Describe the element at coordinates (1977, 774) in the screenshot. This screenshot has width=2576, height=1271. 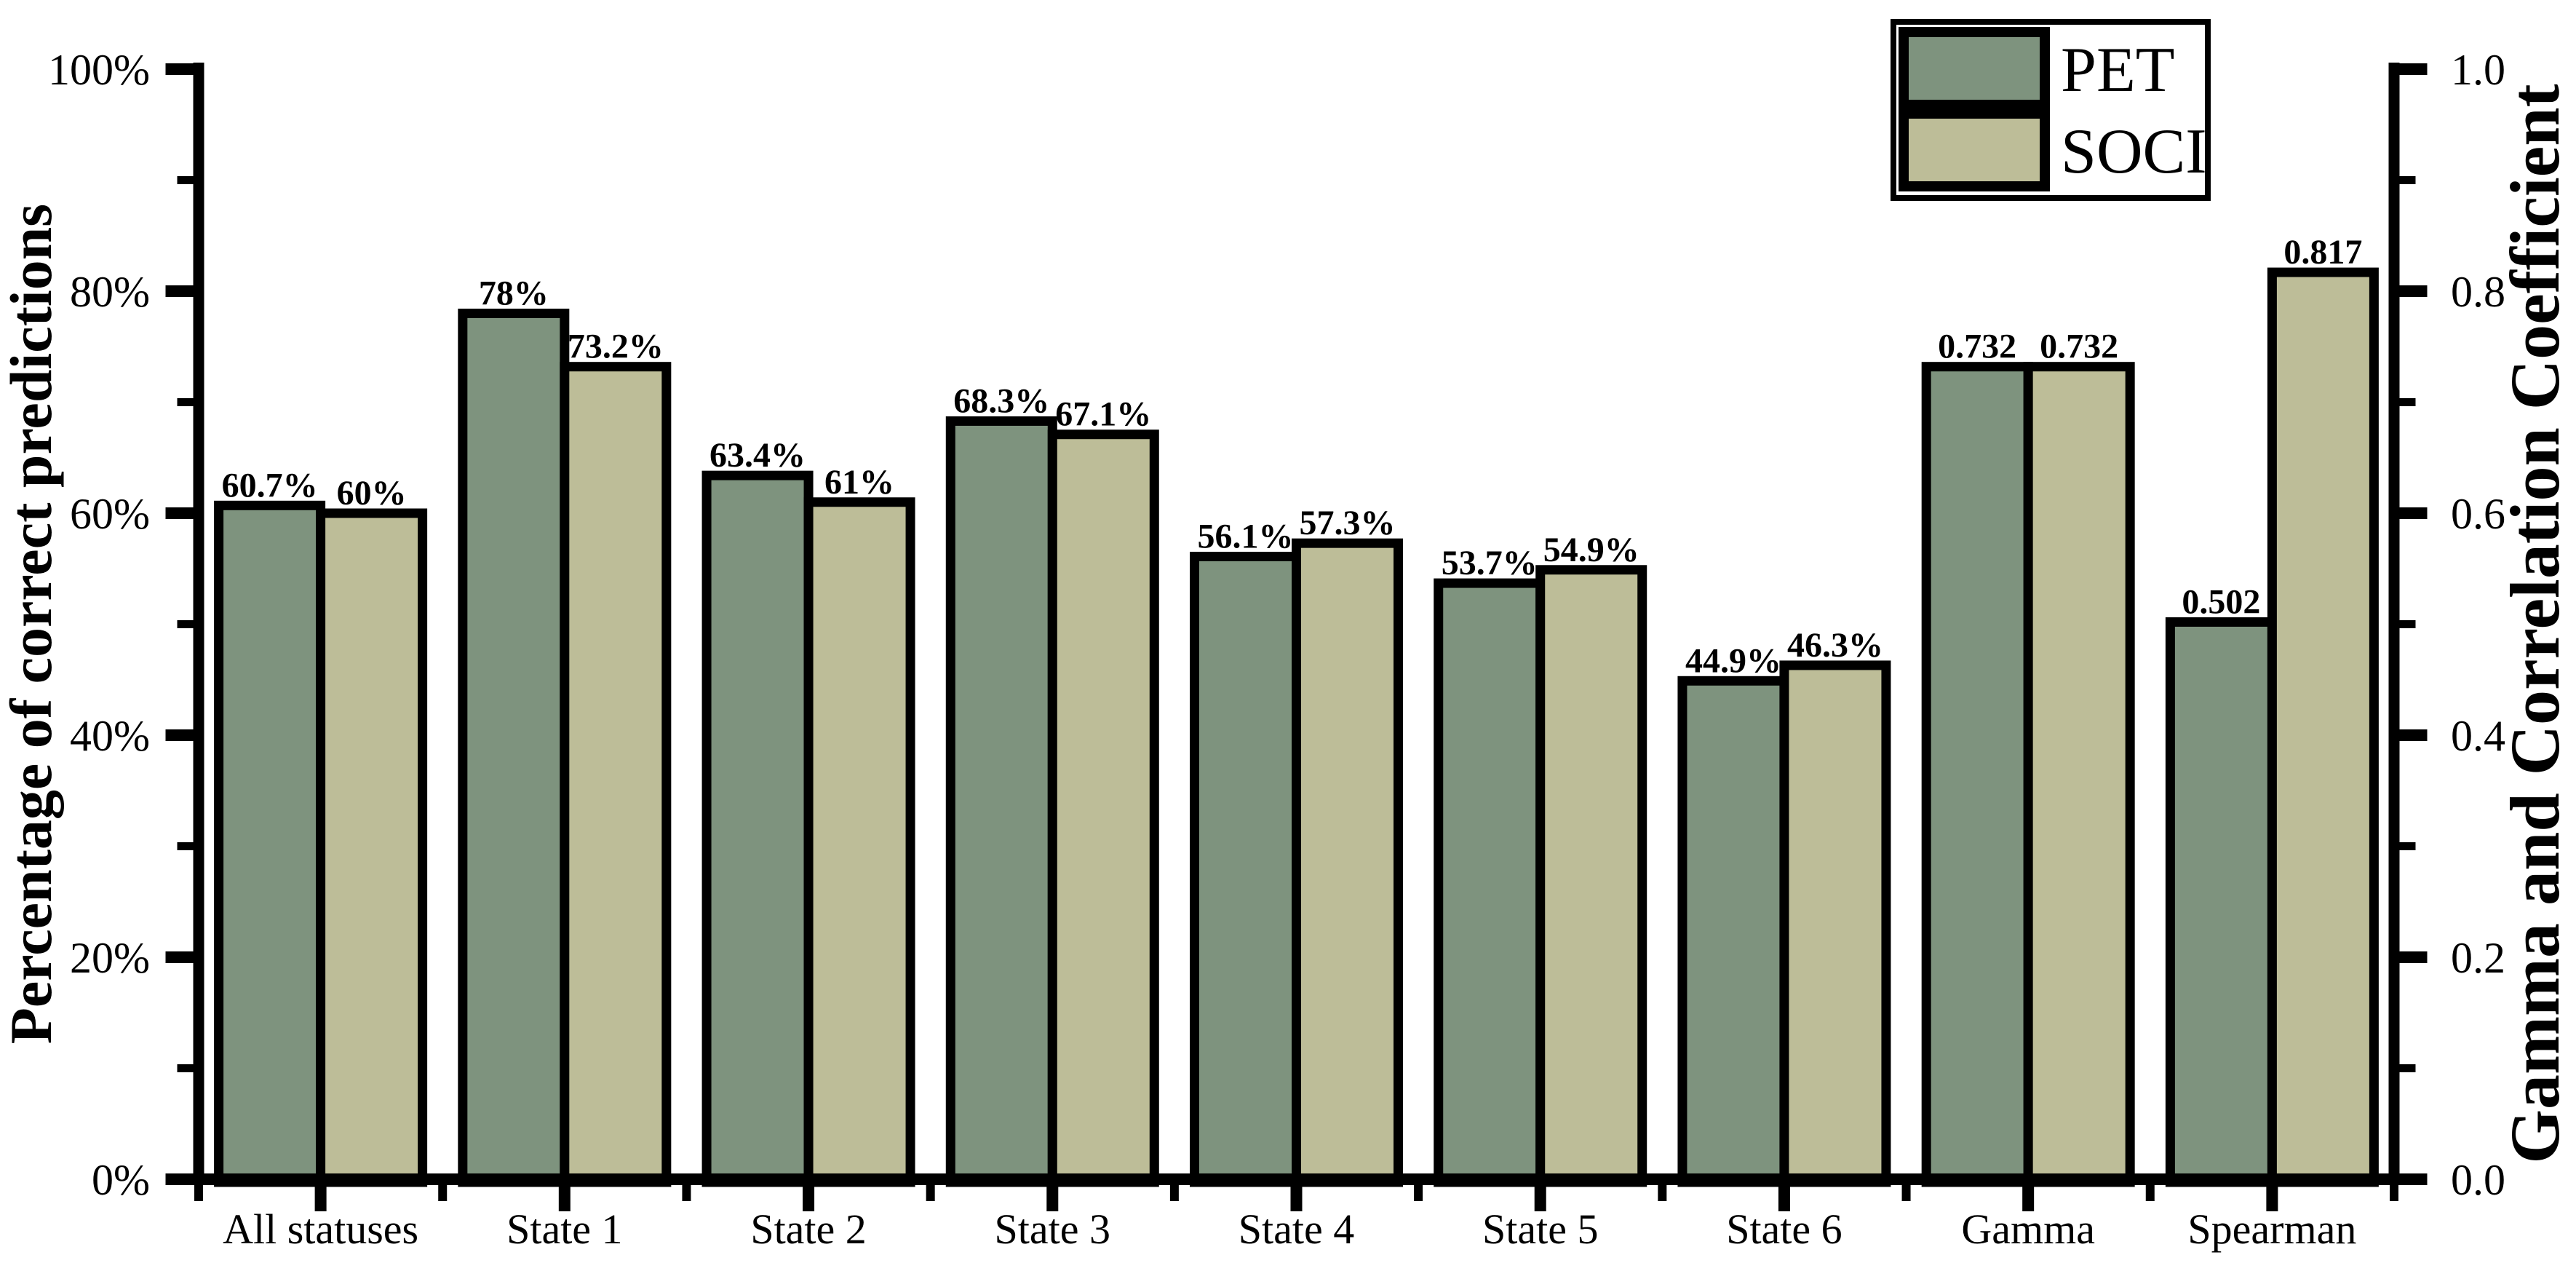
I see `bar-pet-gamma` at that location.